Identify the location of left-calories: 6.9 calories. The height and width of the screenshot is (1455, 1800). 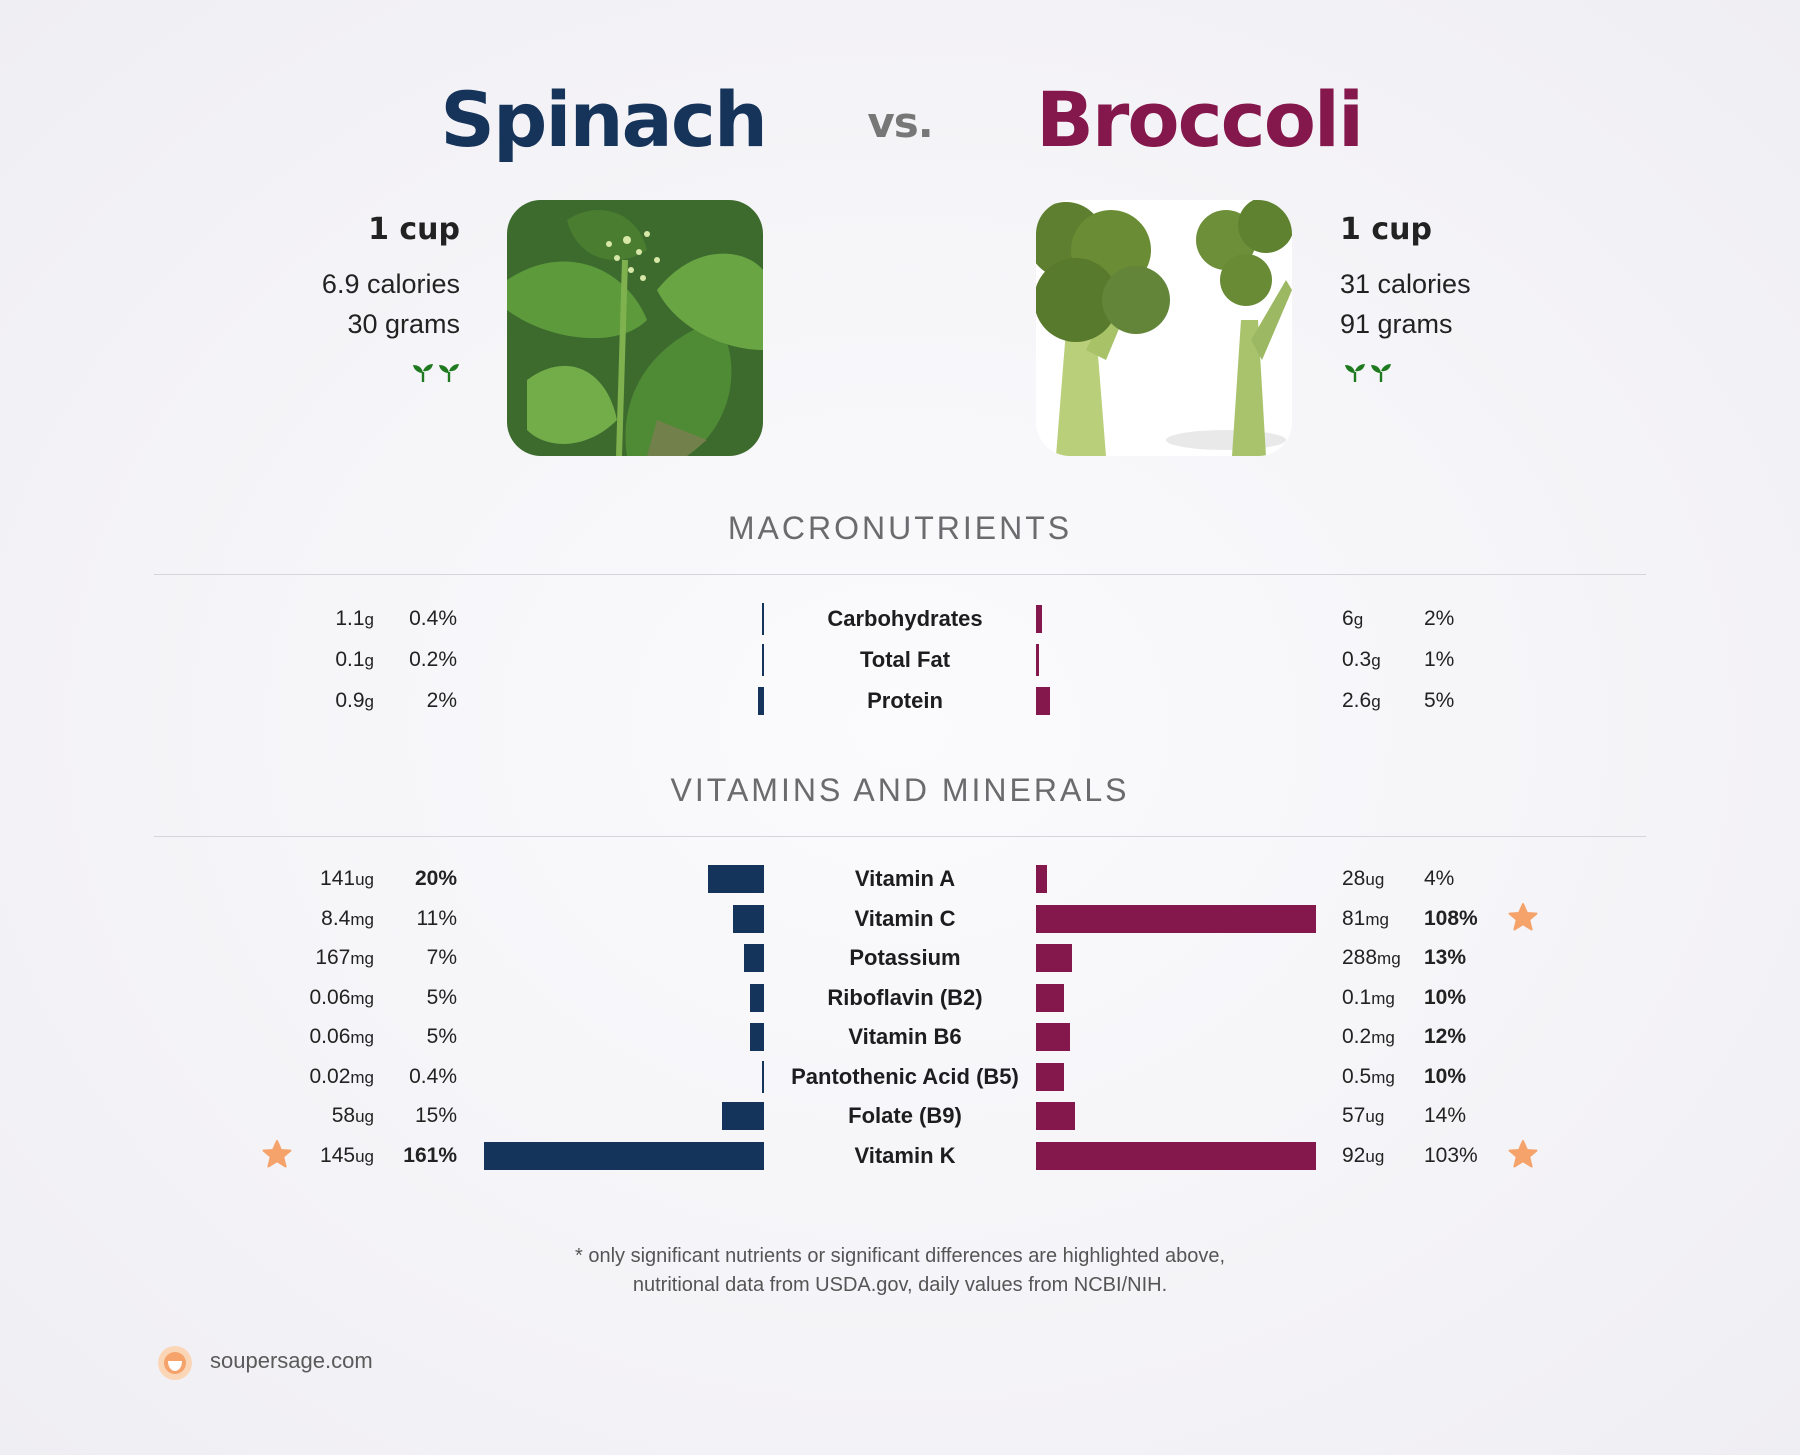
(390, 284).